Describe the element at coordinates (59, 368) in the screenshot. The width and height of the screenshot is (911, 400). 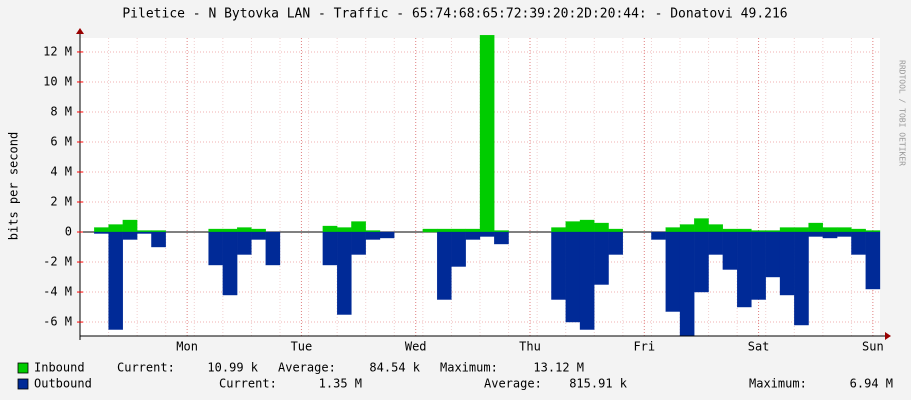
I see `legend-label: Inbound` at that location.